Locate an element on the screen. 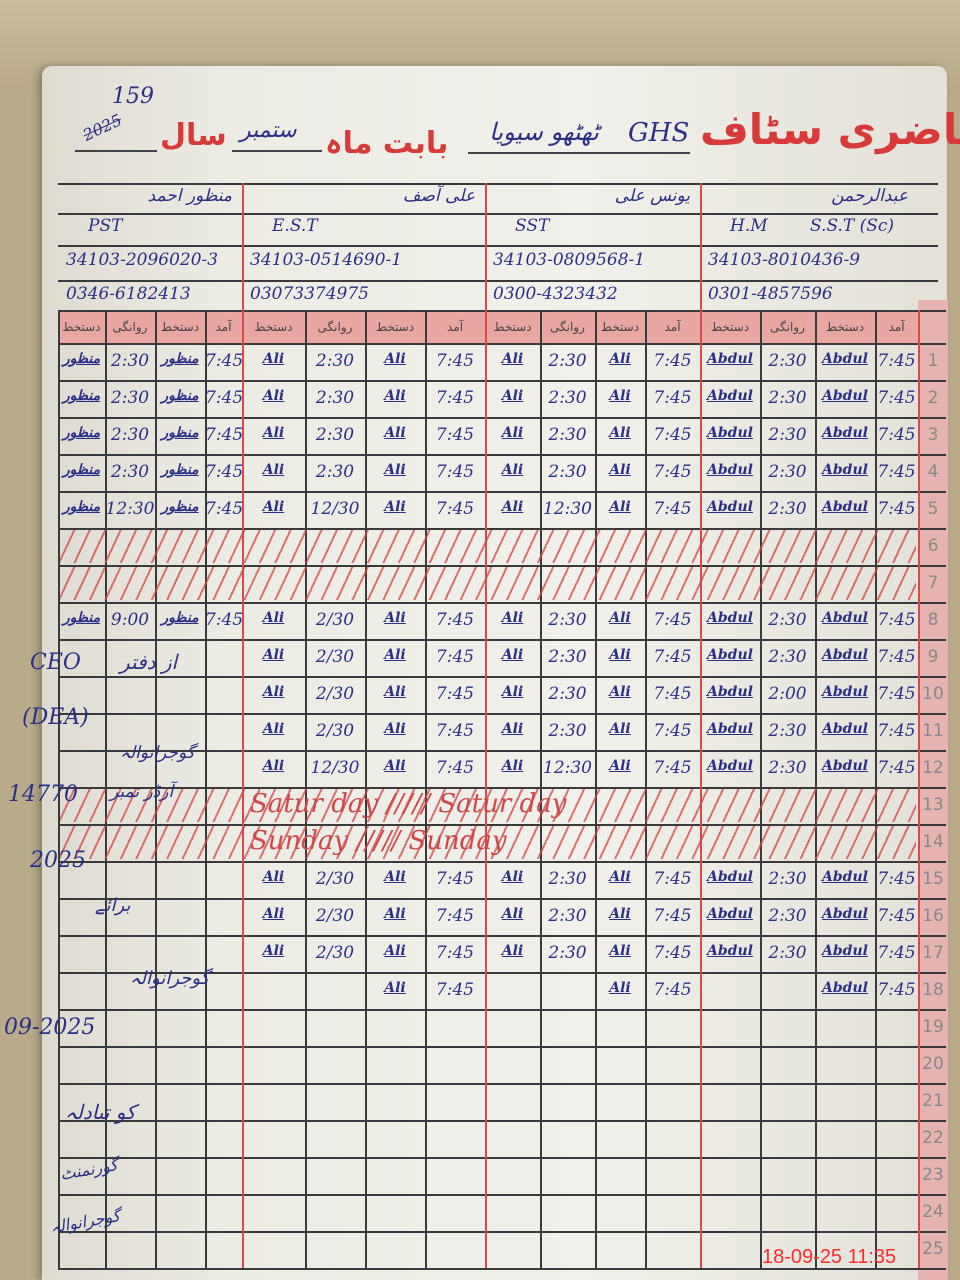 This screenshot has height=1280, width=960. staff-designation: SST is located at coordinates (532, 226).